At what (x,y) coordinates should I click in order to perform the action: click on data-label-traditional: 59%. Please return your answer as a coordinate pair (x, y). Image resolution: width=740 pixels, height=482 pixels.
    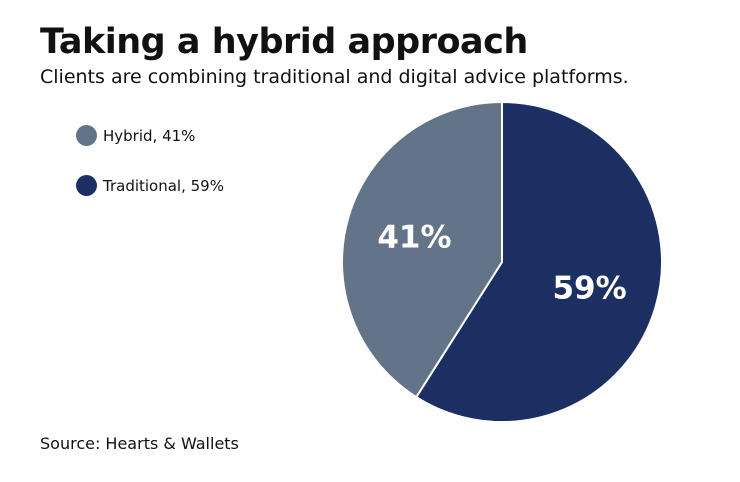
    Looking at the image, I should click on (589, 288).